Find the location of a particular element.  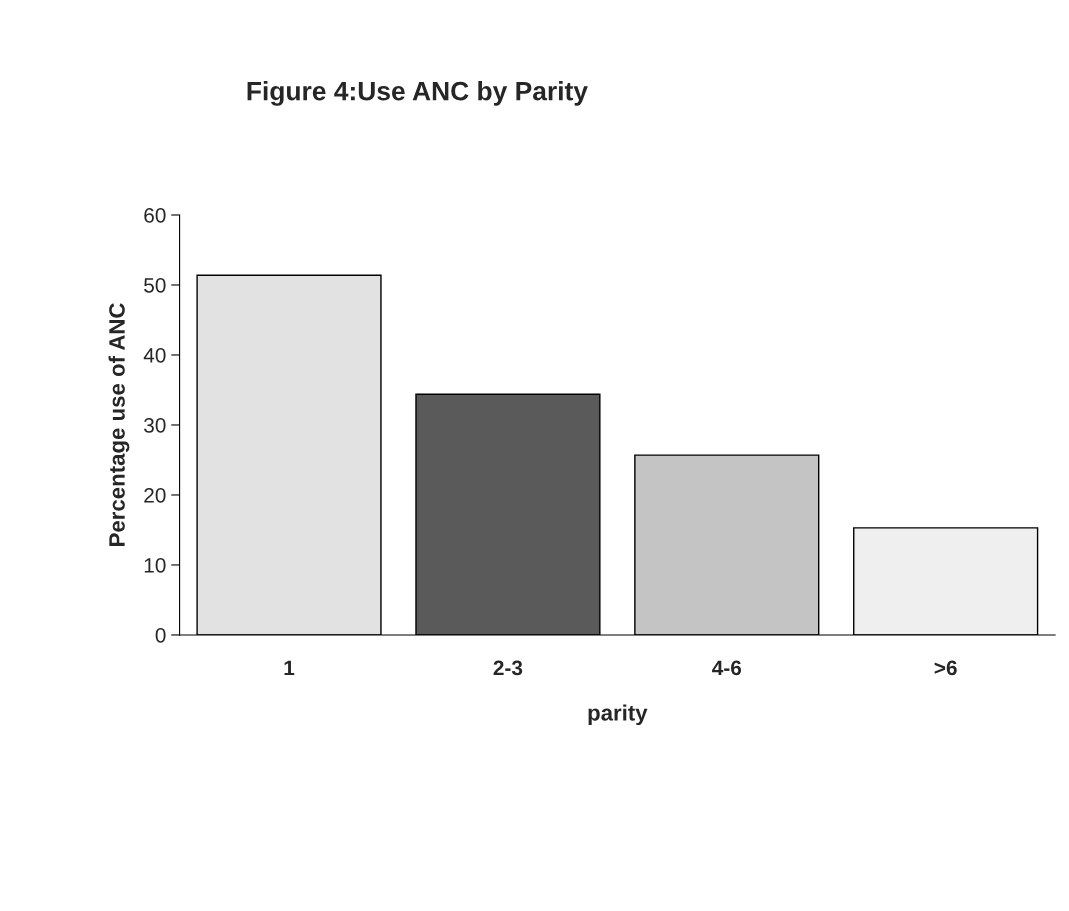

x-tick-label: 1 is located at coordinates (289, 668).